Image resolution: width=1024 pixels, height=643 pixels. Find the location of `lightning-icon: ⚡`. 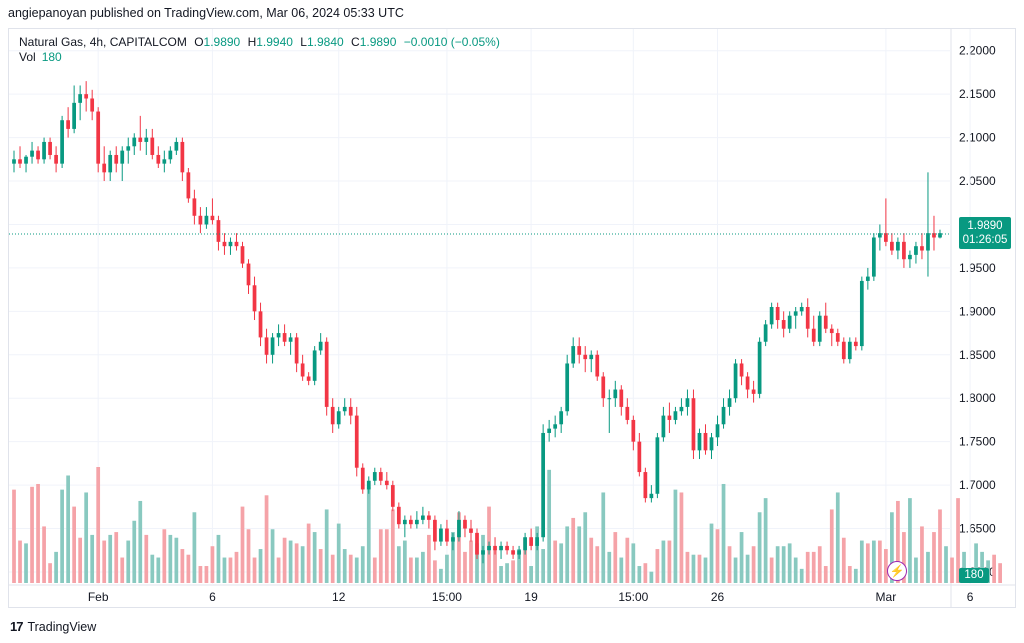

lightning-icon: ⚡ is located at coordinates (897, 571).